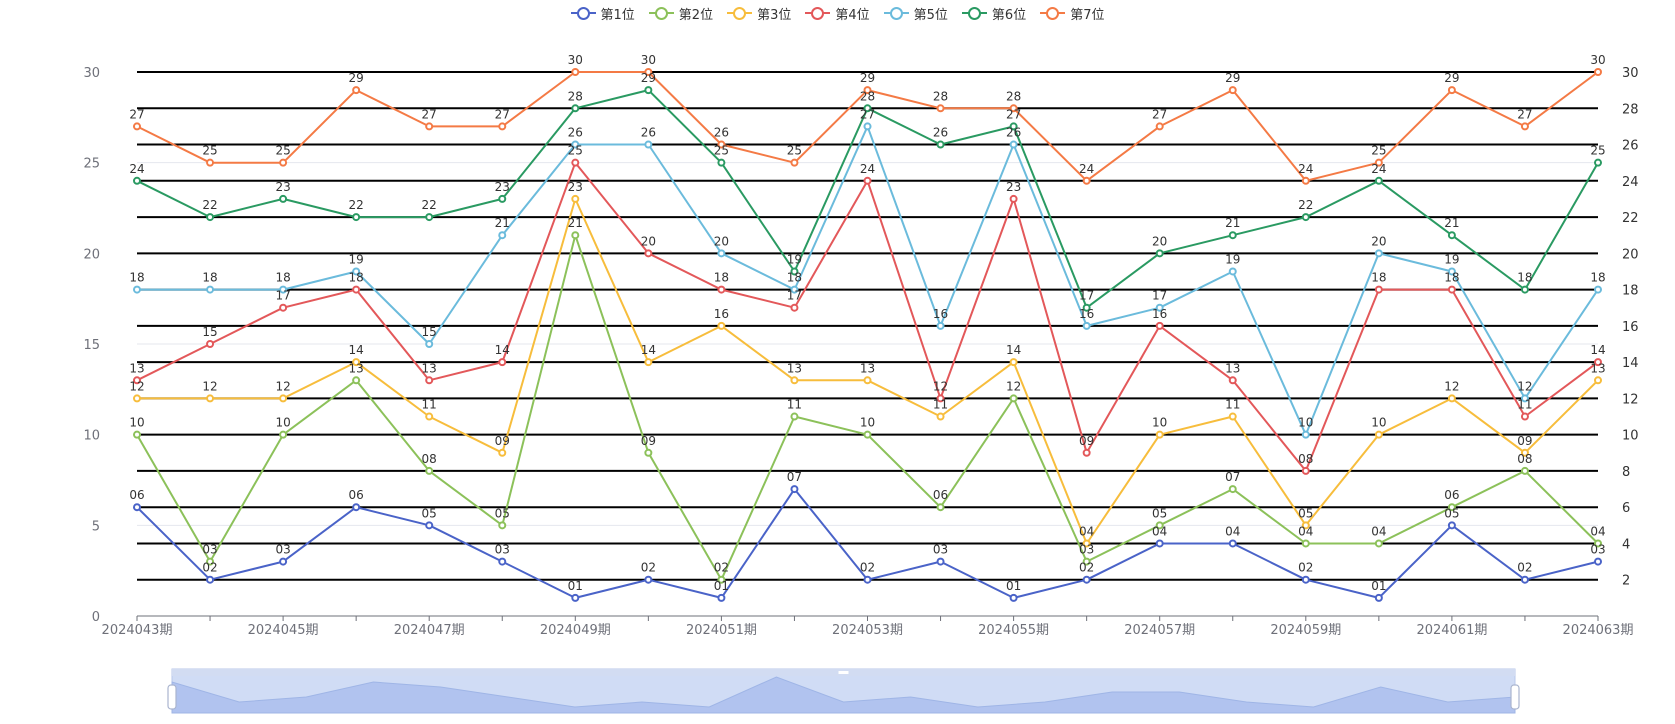 The height and width of the screenshot is (724, 1675). I want to click on legend-item: 第1位, so click(602, 13).